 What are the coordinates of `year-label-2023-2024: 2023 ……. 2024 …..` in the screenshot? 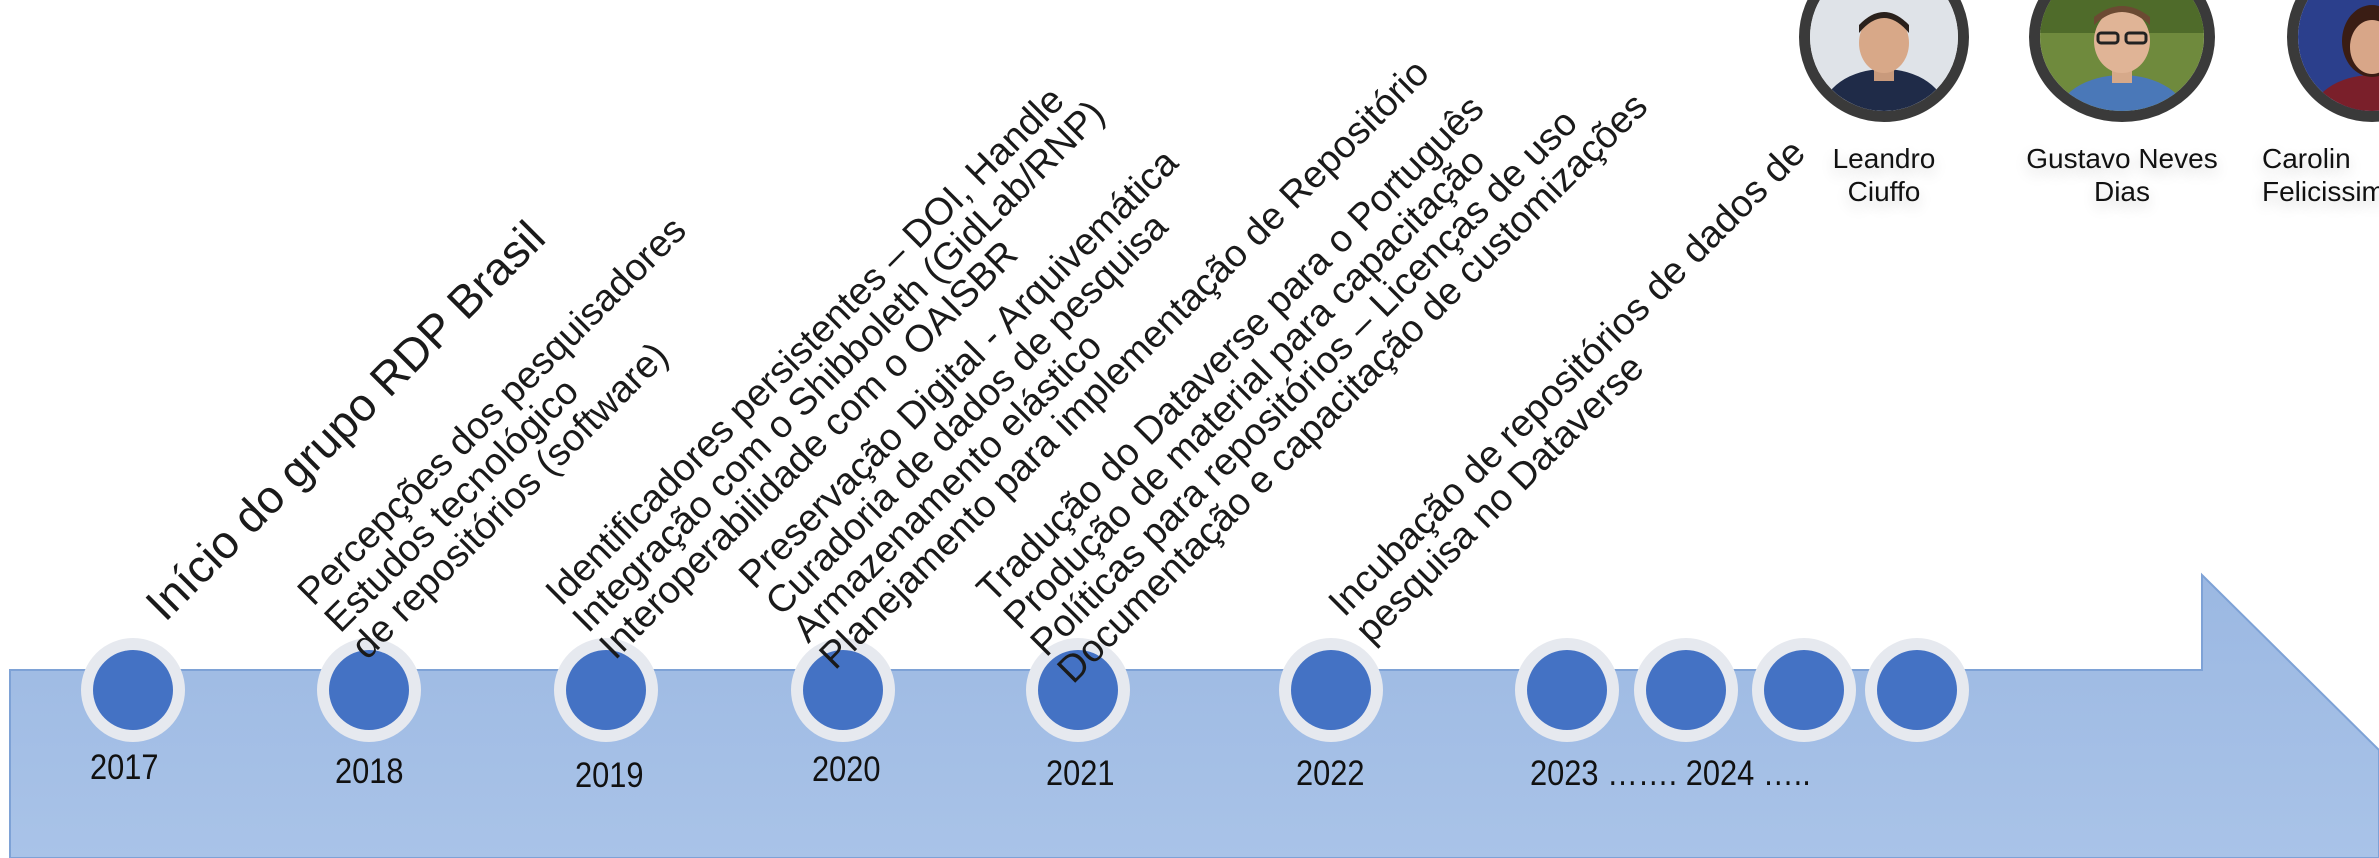 It's located at (1670, 773).